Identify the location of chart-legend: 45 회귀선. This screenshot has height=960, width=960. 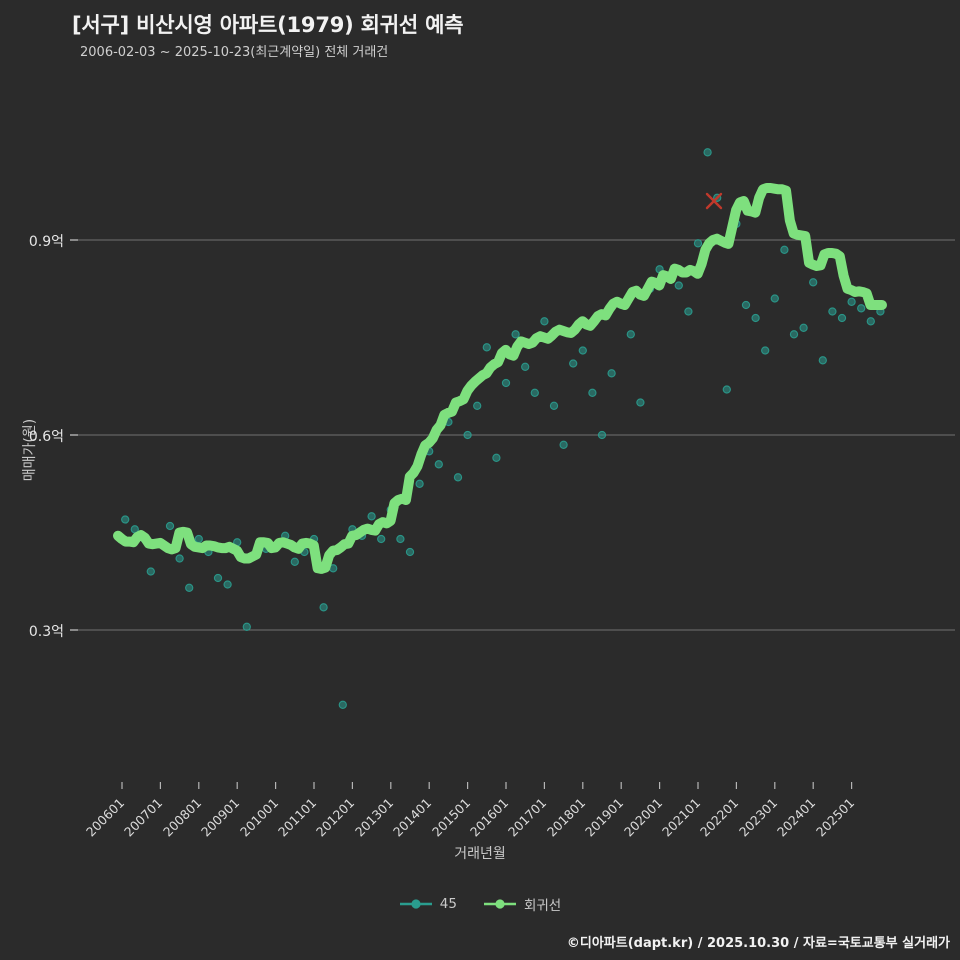
(480, 904).